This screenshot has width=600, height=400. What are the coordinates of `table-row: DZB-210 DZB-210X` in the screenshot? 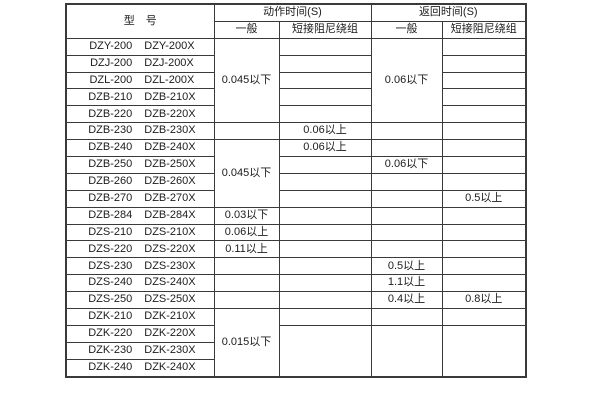 It's located at (296, 97).